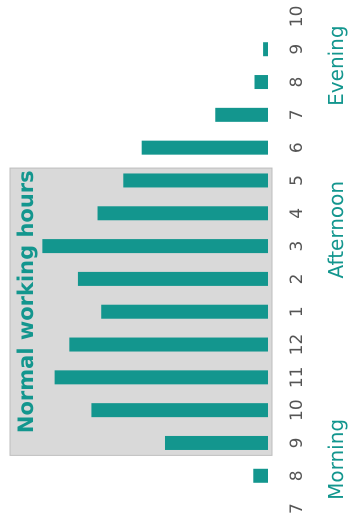 The image size is (350, 525). Describe the element at coordinates (297, 378) in the screenshot. I see `tick-label-4: 11` at that location.